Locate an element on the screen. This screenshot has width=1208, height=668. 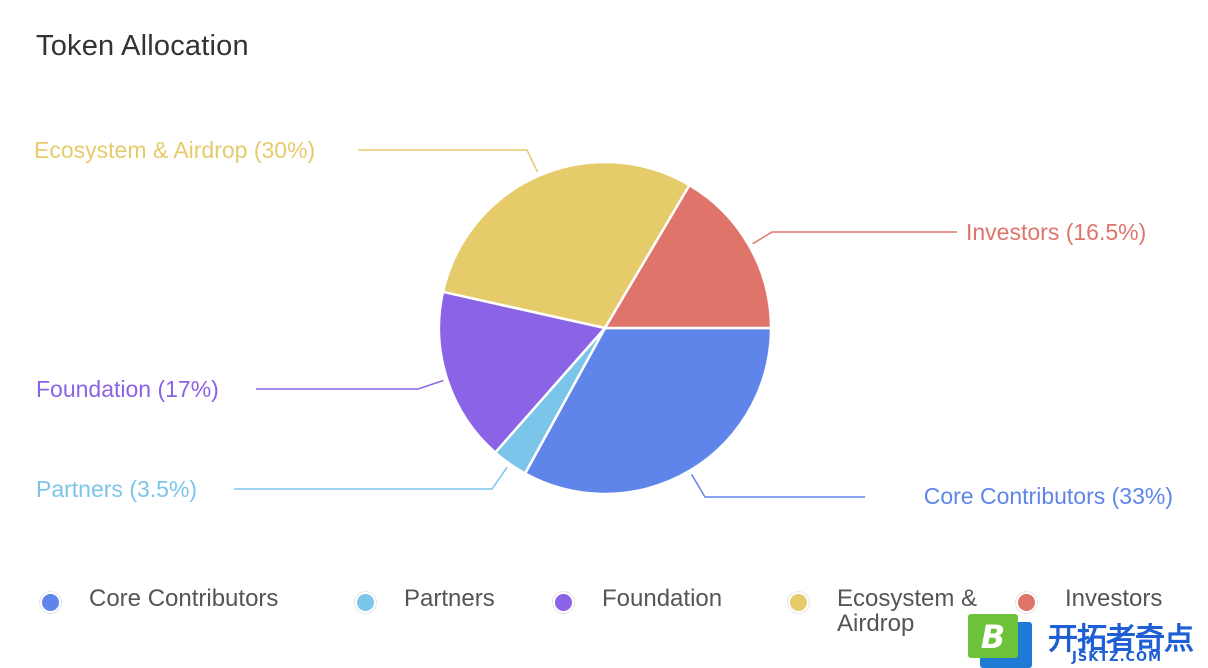
watermark: B 开拓者奇点 JSKTZ.COM is located at coordinates (1087, 638).